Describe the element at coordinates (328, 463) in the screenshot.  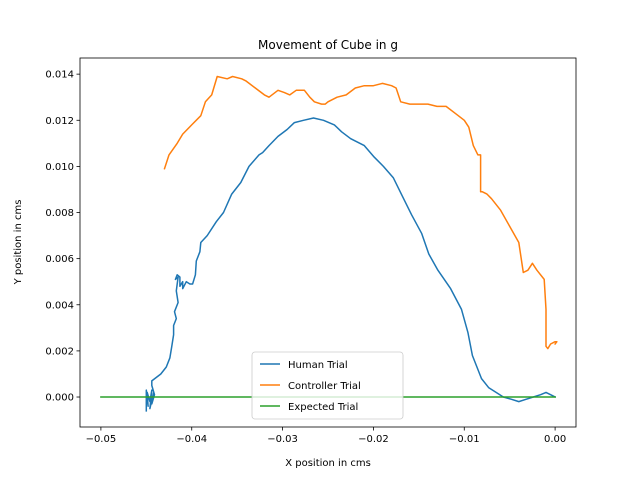
I see `x-axis-label: X position in cms` at that location.